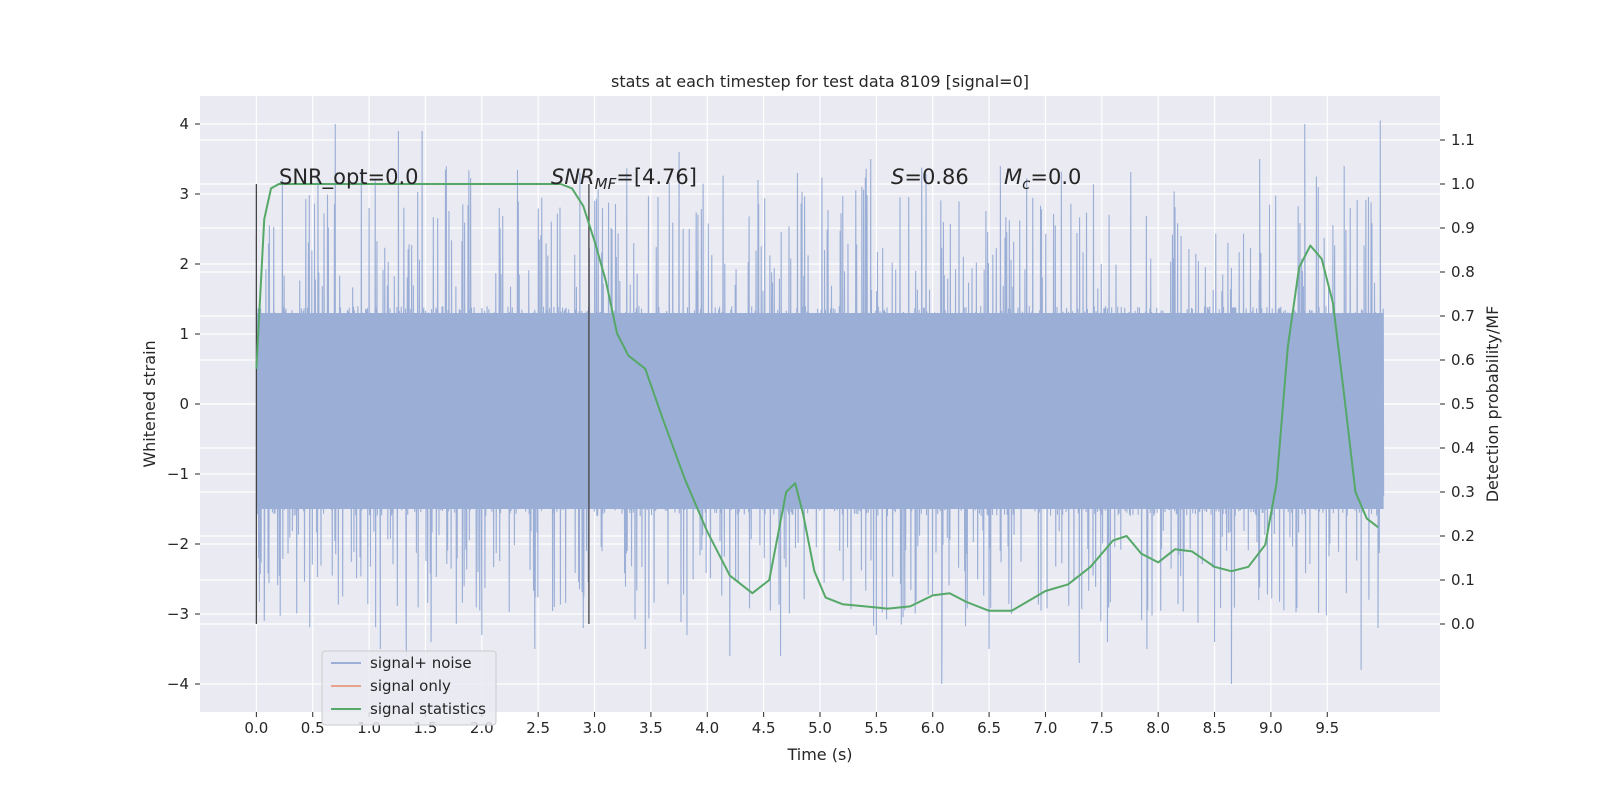  I want to click on x-tick-label: 8.0, so click(1158, 728).